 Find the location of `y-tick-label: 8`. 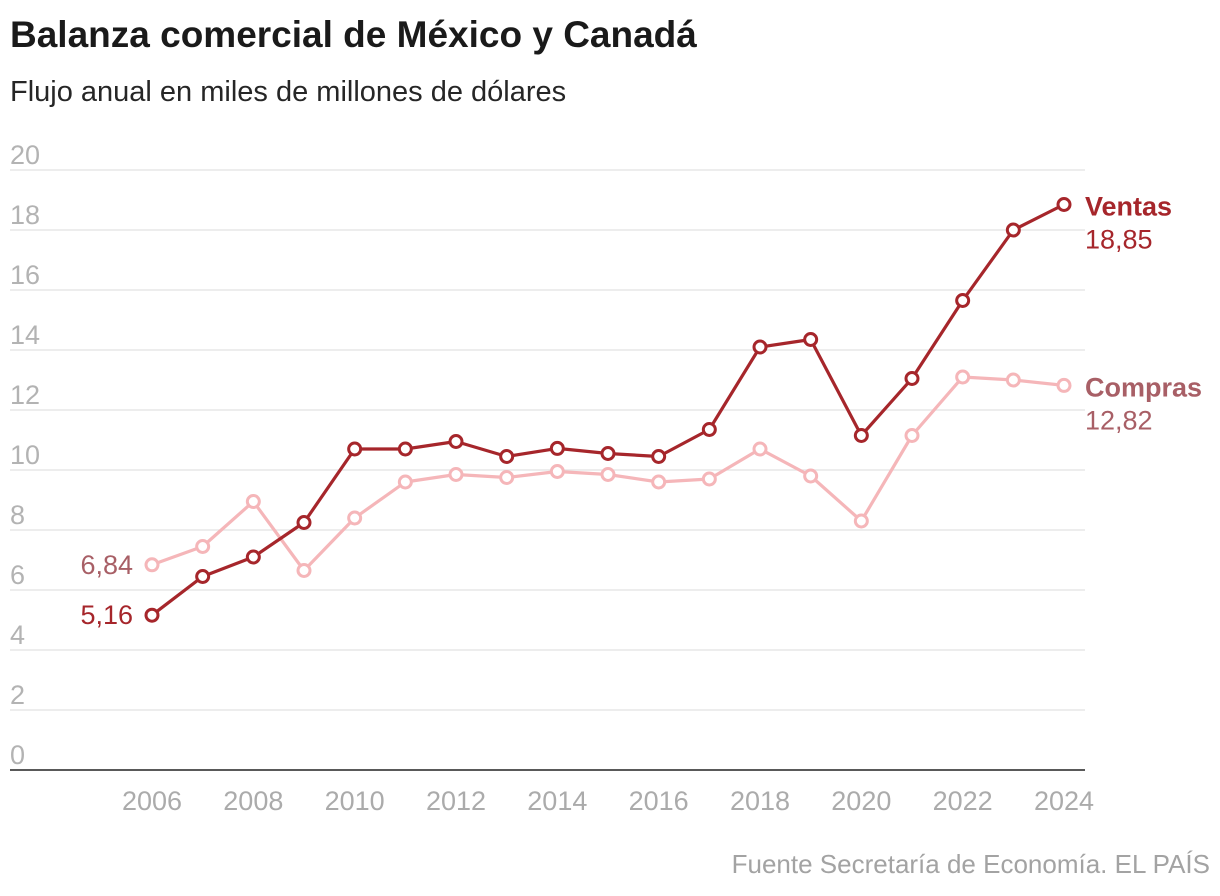

y-tick-label: 8 is located at coordinates (17, 515).